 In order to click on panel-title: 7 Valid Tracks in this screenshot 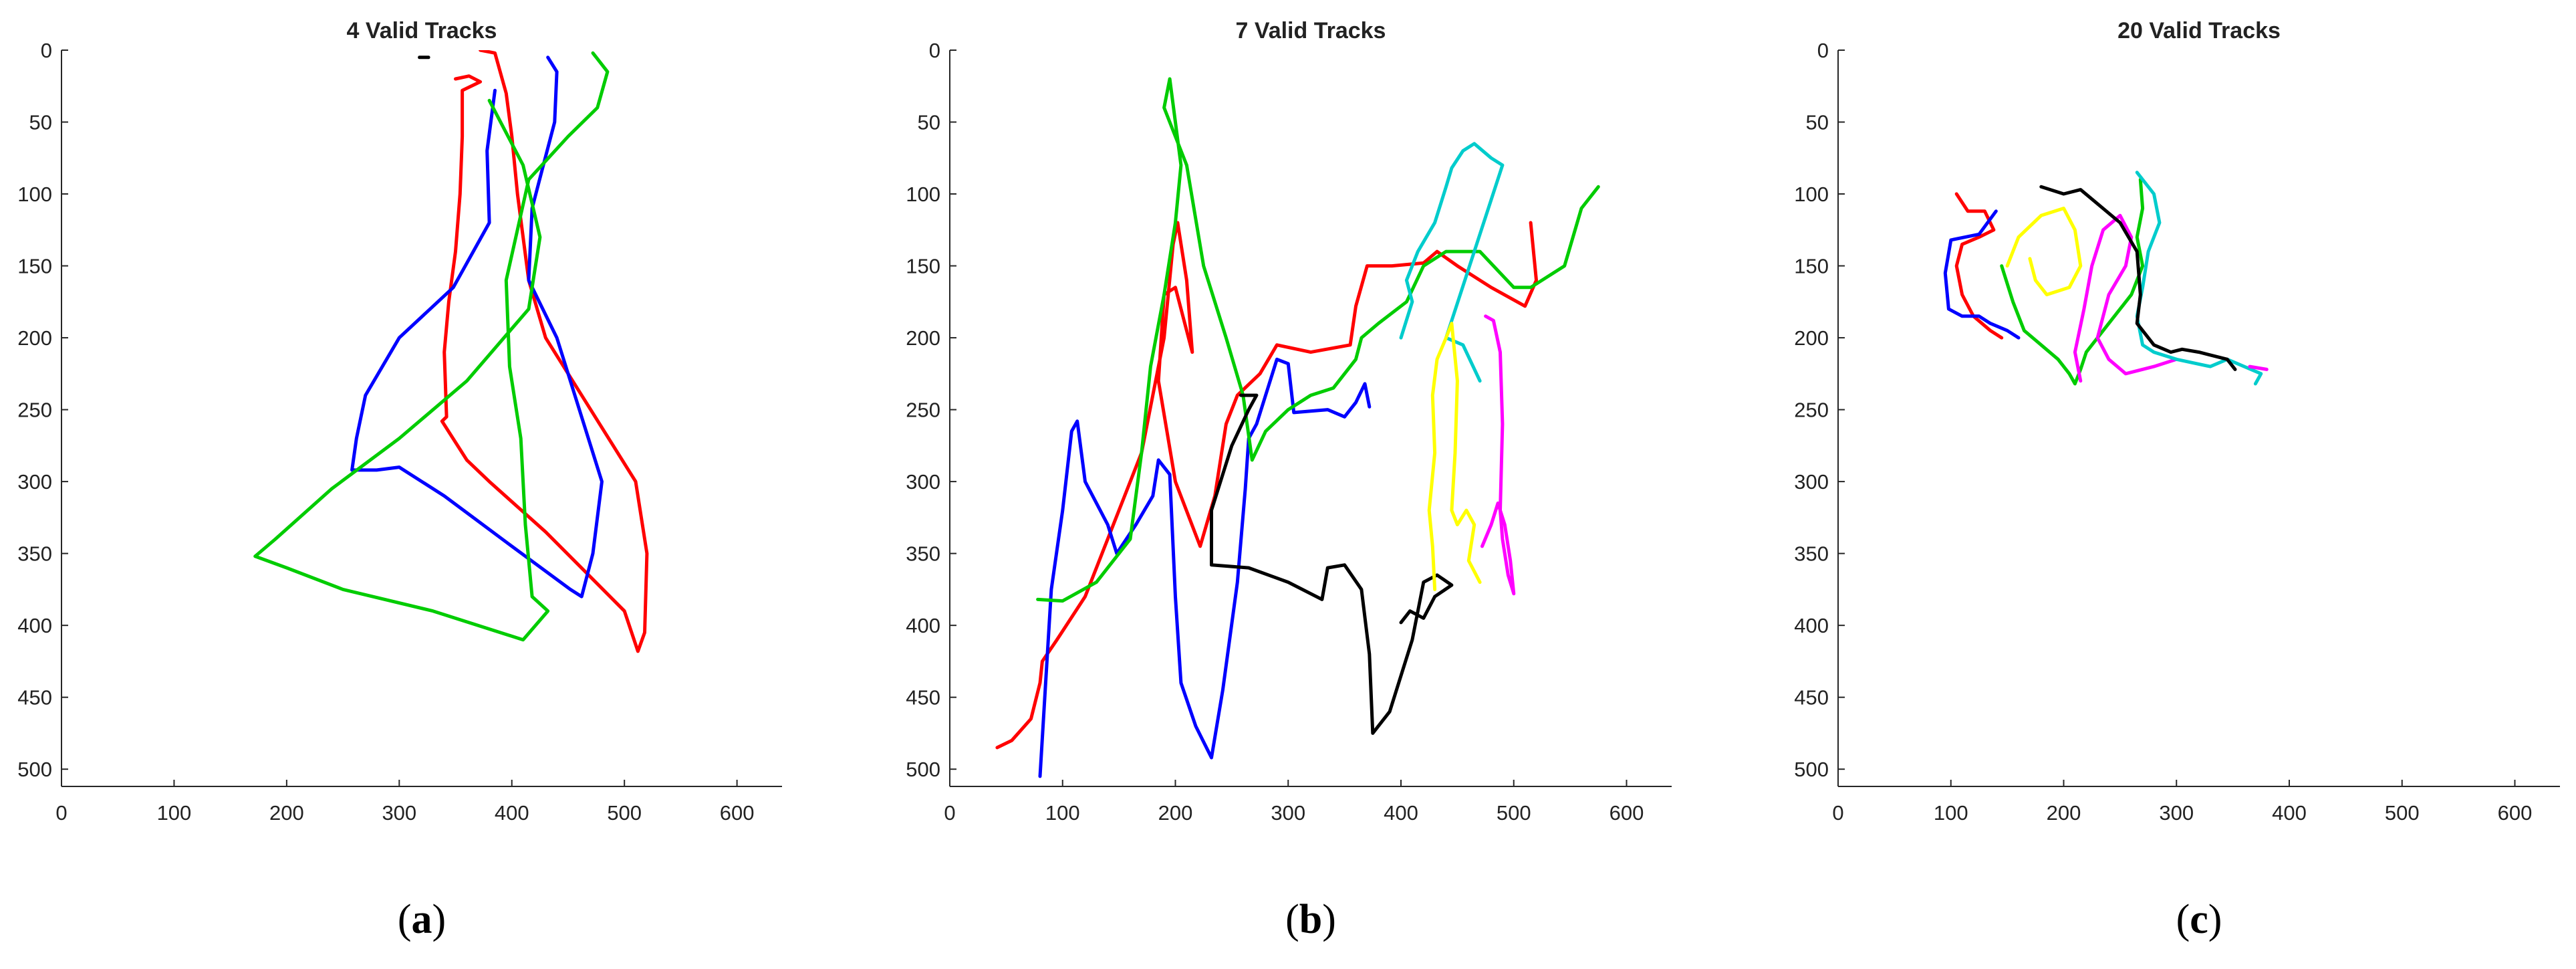, I will do `click(1311, 30)`.